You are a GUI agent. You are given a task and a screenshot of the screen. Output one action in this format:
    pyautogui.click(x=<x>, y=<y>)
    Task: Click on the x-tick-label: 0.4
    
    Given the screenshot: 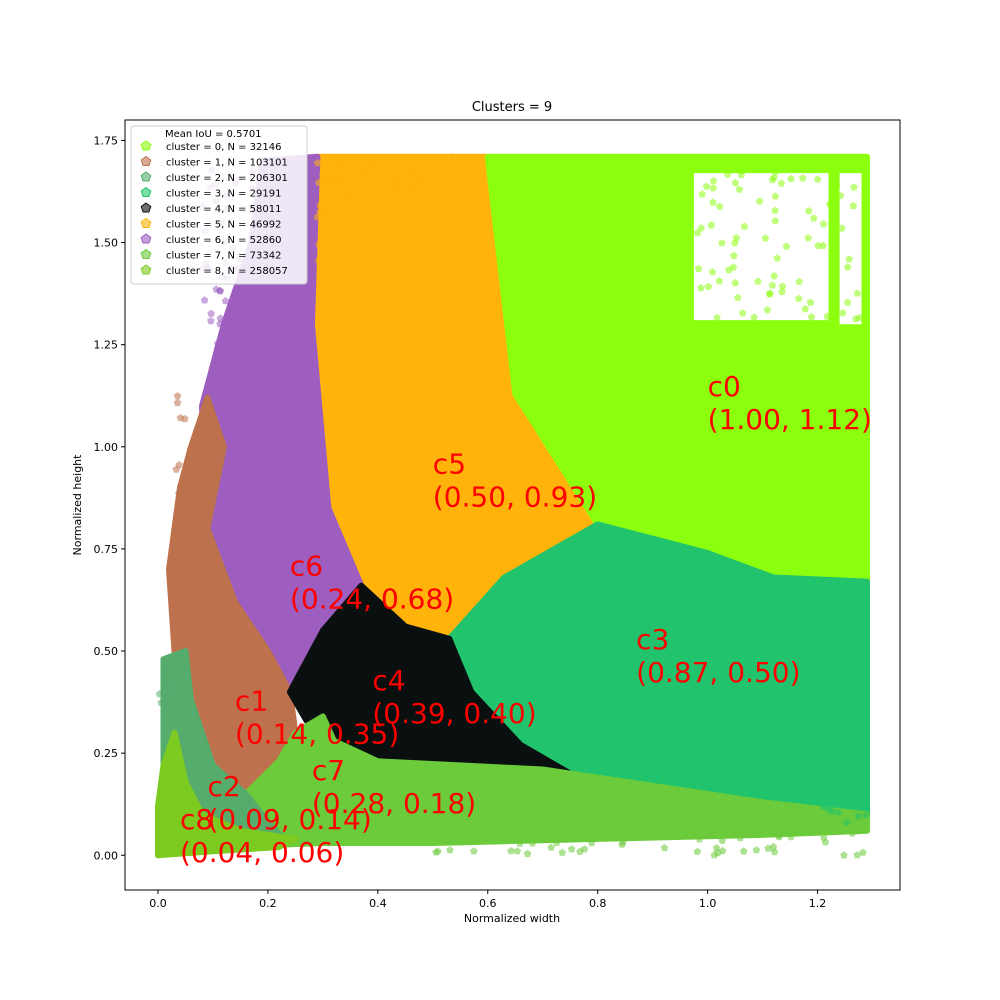 What is the action you would take?
    pyautogui.click(x=378, y=903)
    